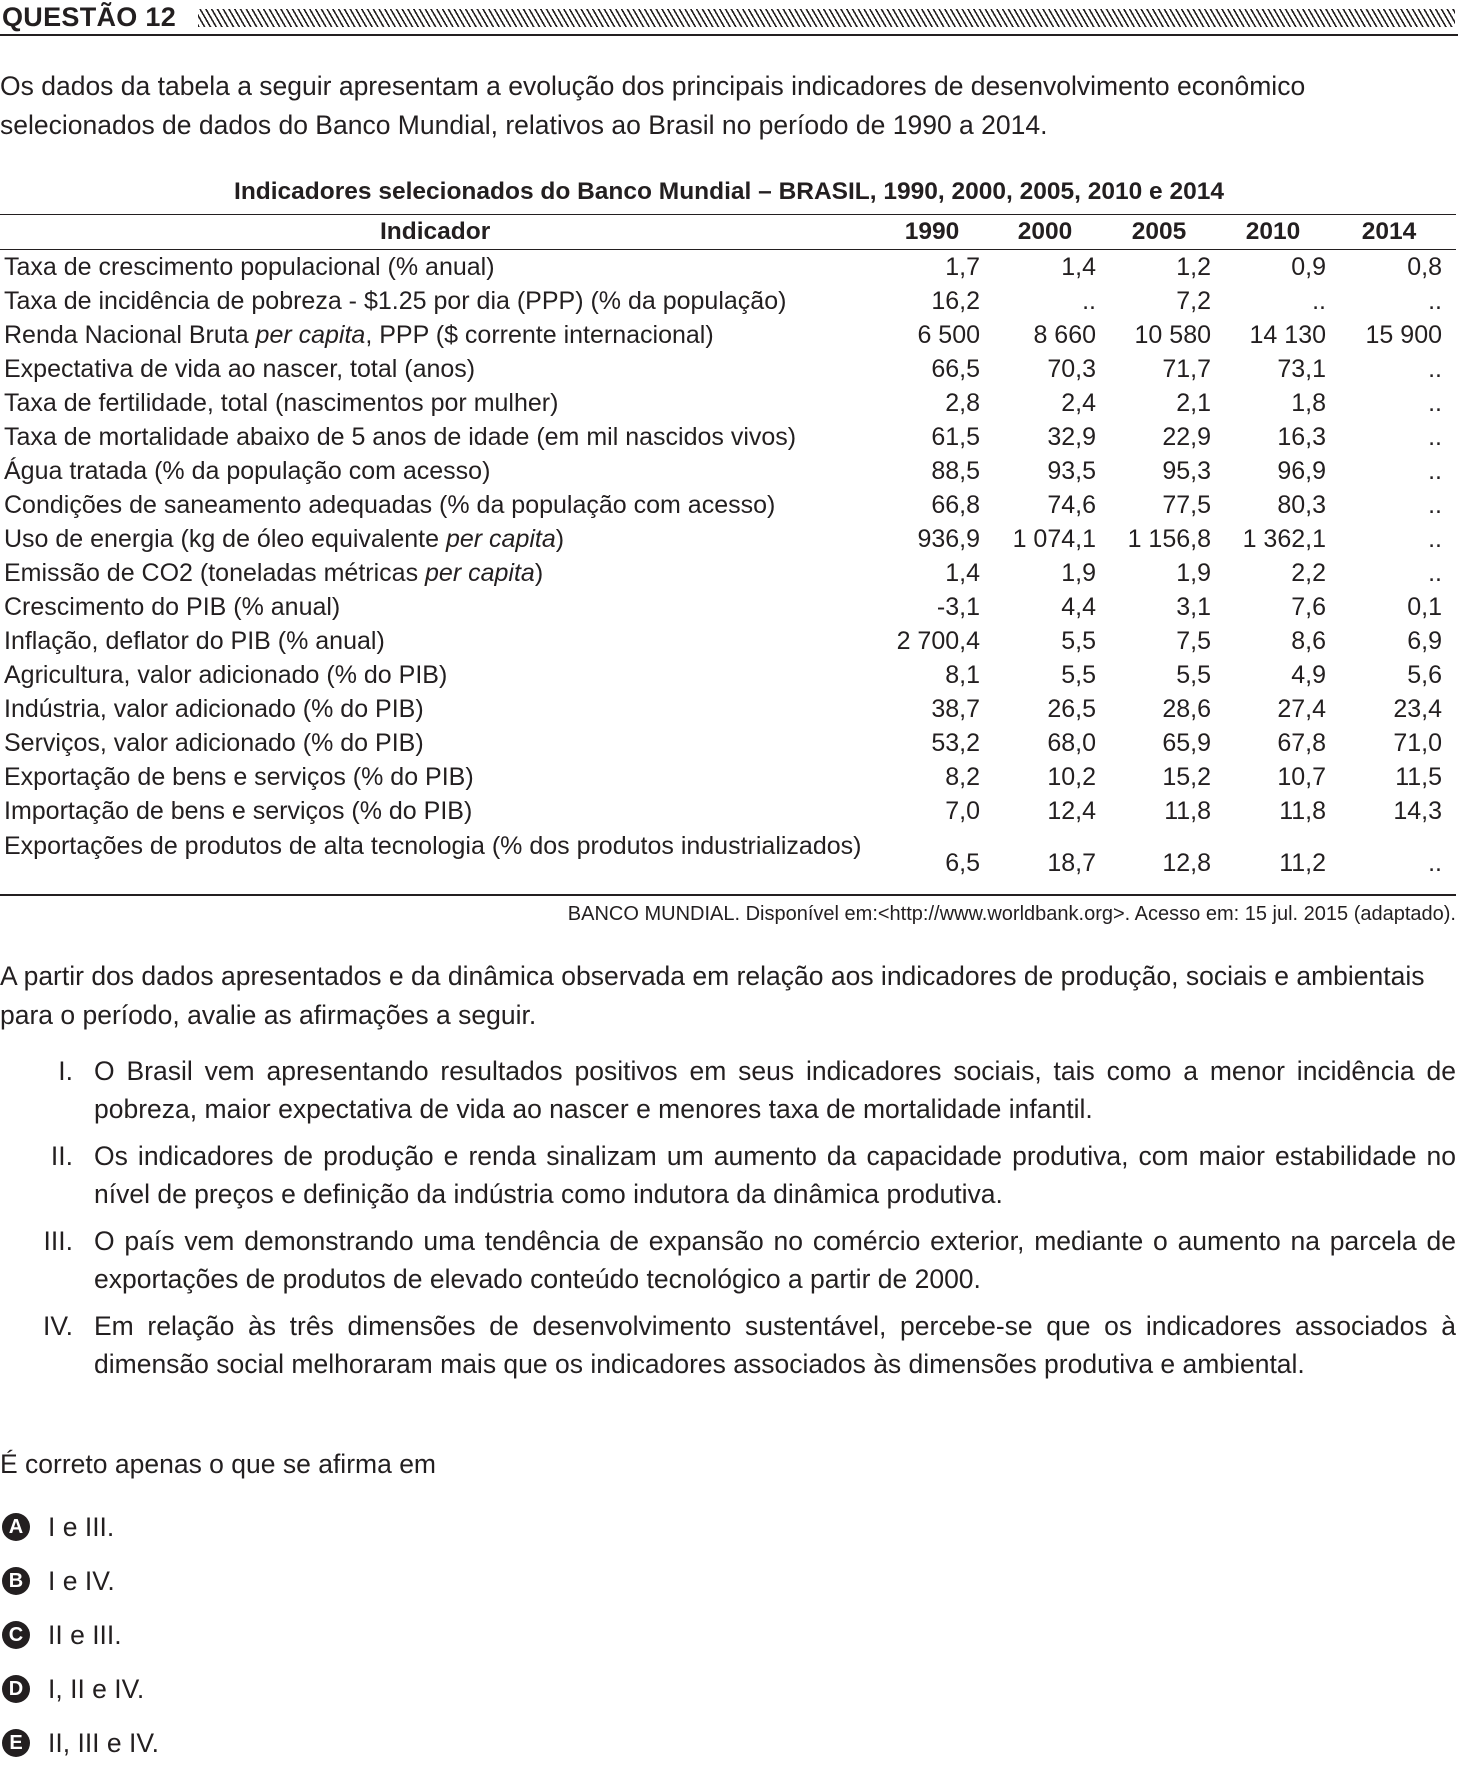 This screenshot has width=1458, height=1768. I want to click on header-indicator: Indicador, so click(435, 231).